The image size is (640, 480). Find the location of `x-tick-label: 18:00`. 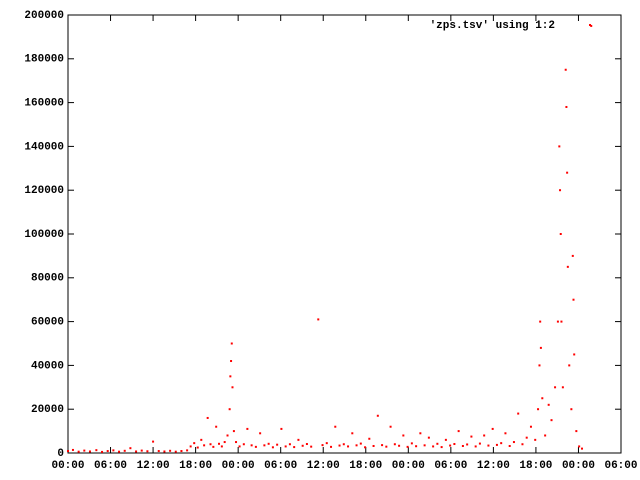

x-tick-label: 18:00 is located at coordinates (535, 466).